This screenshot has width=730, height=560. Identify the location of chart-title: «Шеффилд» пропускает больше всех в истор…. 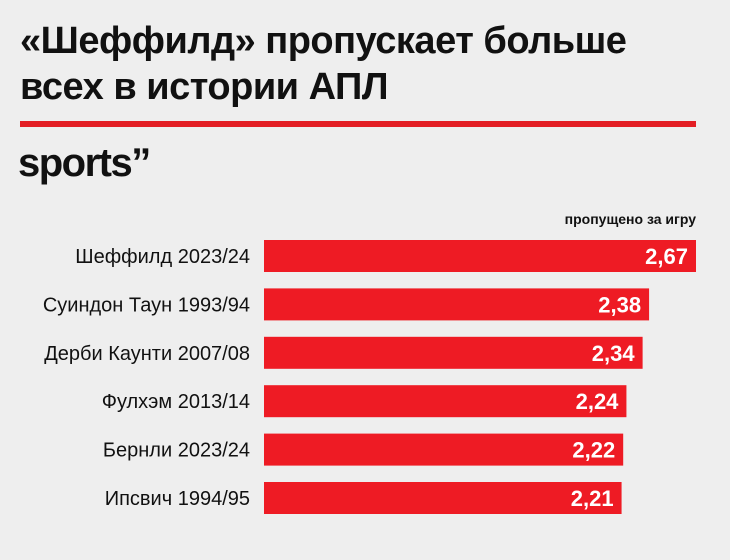
(323, 64).